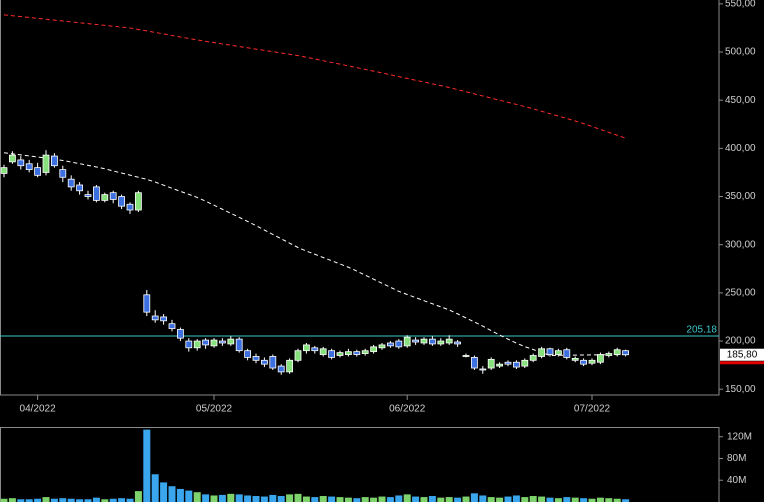  Describe the element at coordinates (740, 341) in the screenshot. I see `y-tick-label: 200,00` at that location.